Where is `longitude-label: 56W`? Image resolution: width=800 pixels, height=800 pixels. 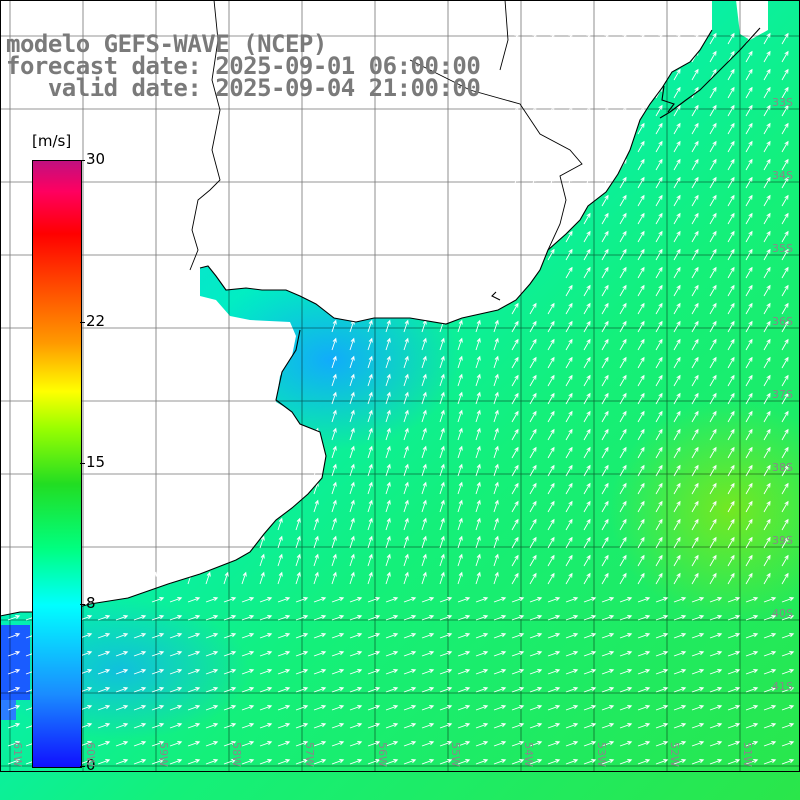 longitude-label: 56W is located at coordinates (382, 754).